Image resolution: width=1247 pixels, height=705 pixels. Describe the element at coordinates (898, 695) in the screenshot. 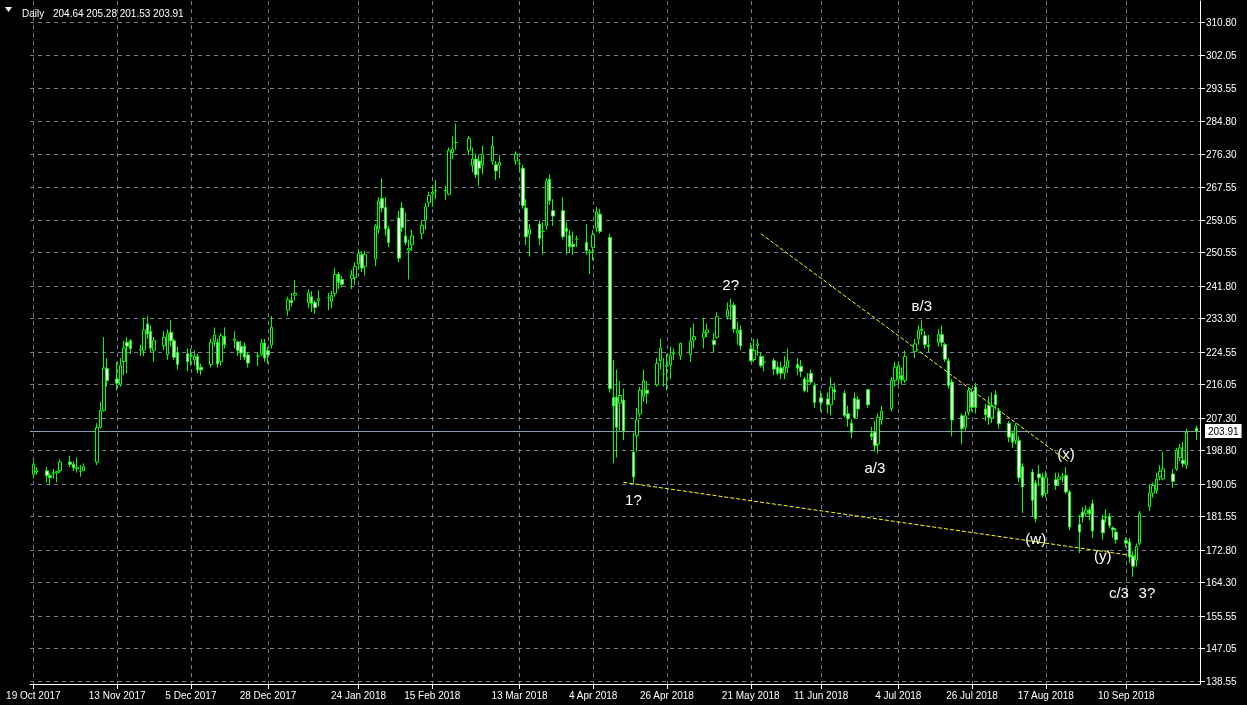

I see `x-tick-label: 4 Jul 2018` at that location.